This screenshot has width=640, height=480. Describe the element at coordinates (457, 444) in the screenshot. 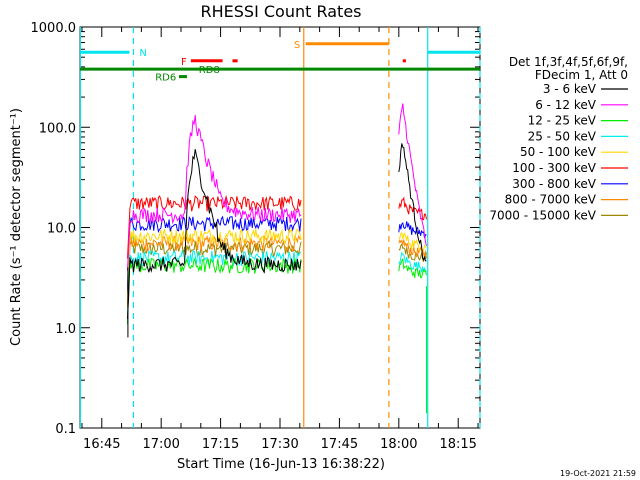

I see `x-tick-label: 18:15` at that location.